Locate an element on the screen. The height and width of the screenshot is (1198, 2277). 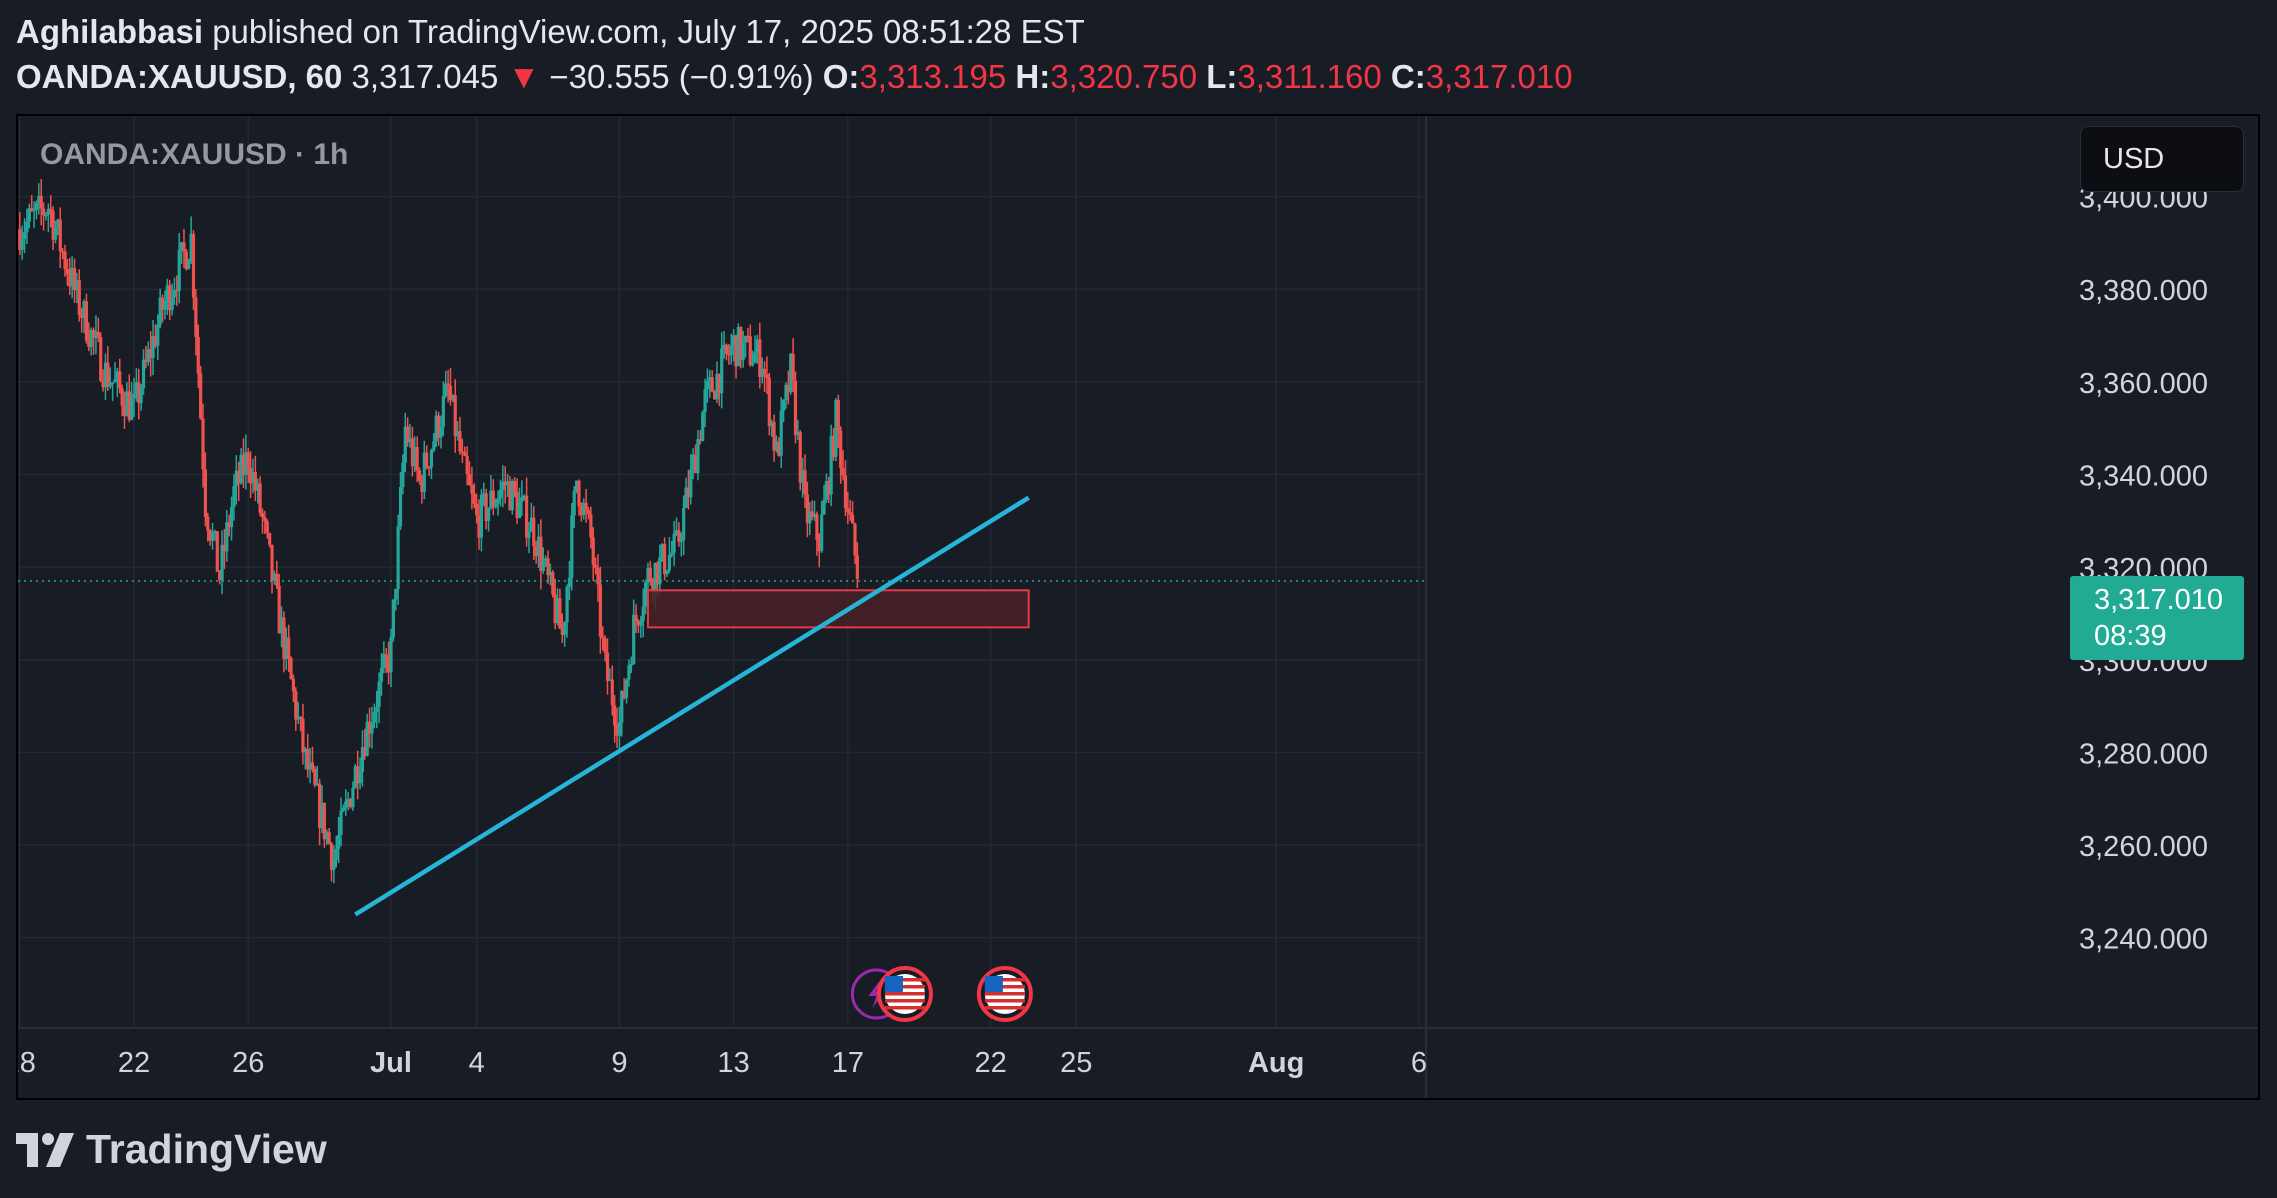
y-tick-label: 3,360.000 is located at coordinates (2143, 384).